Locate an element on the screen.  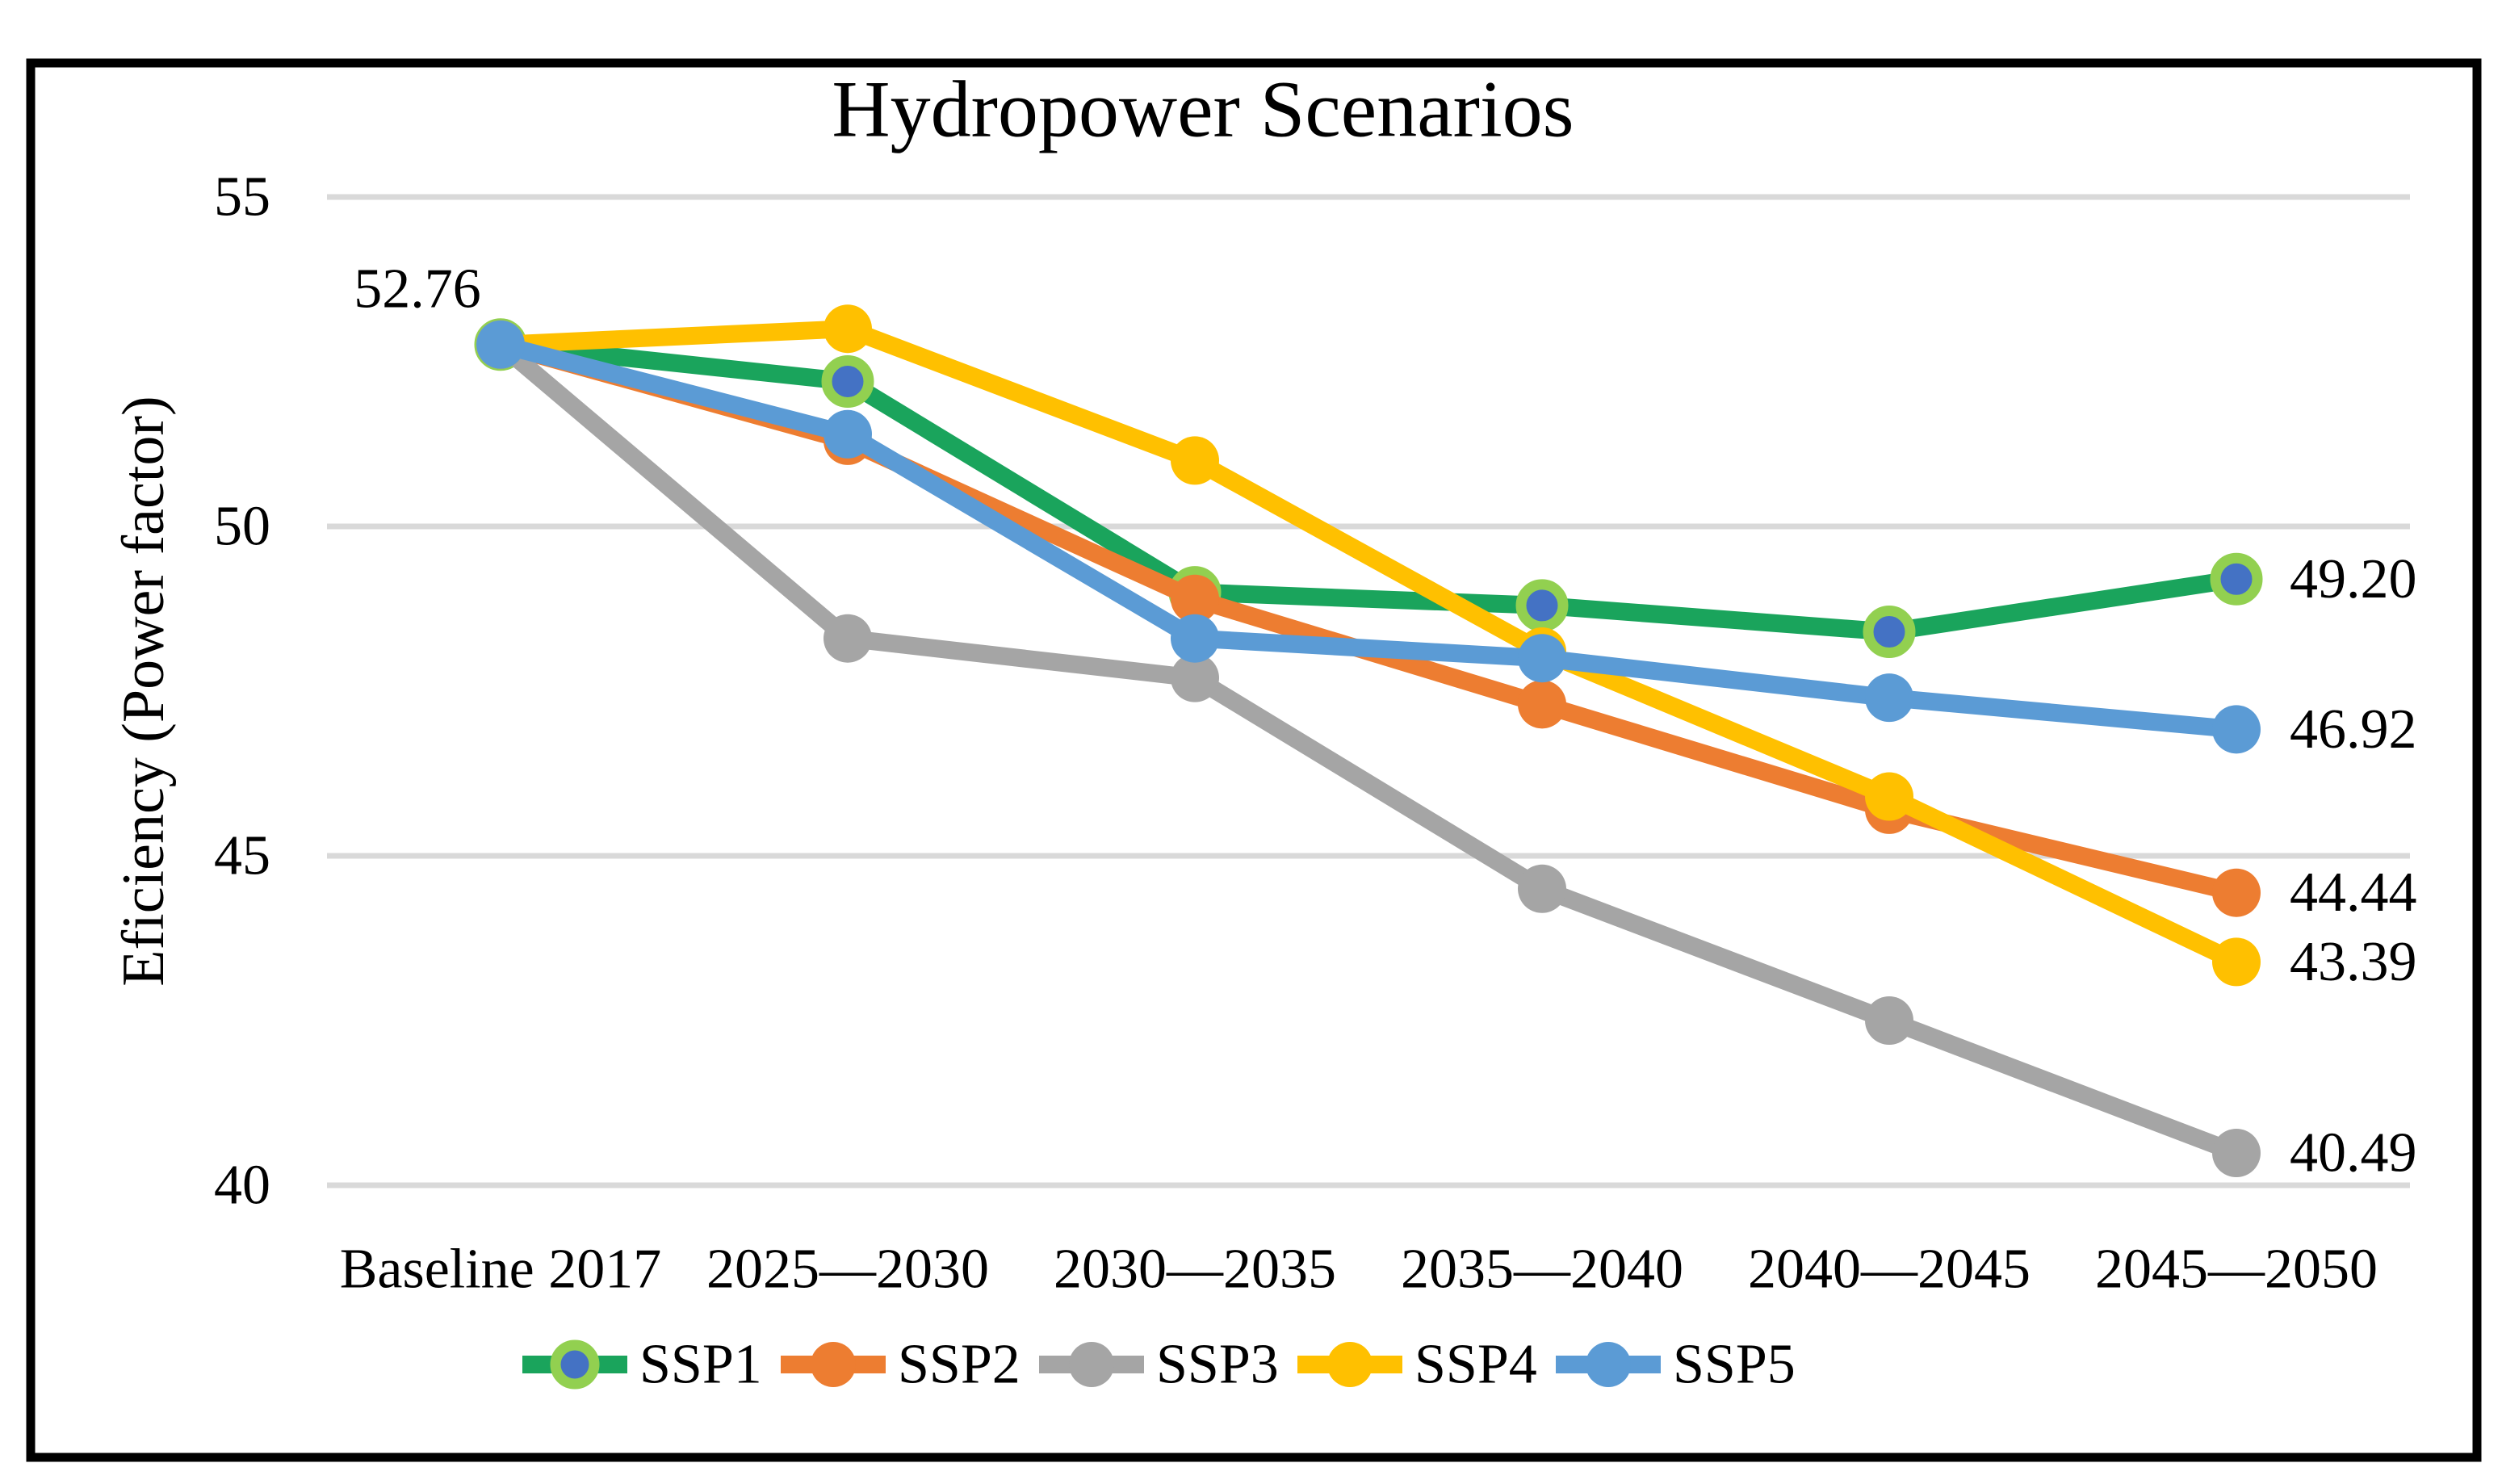
legend-item-ssp2: SSP2 is located at coordinates (900, 1365).